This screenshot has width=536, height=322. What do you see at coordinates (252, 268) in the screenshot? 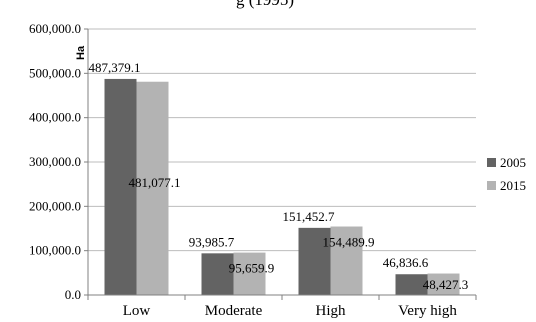
I see `data-label: 95,659.9` at bounding box center [252, 268].